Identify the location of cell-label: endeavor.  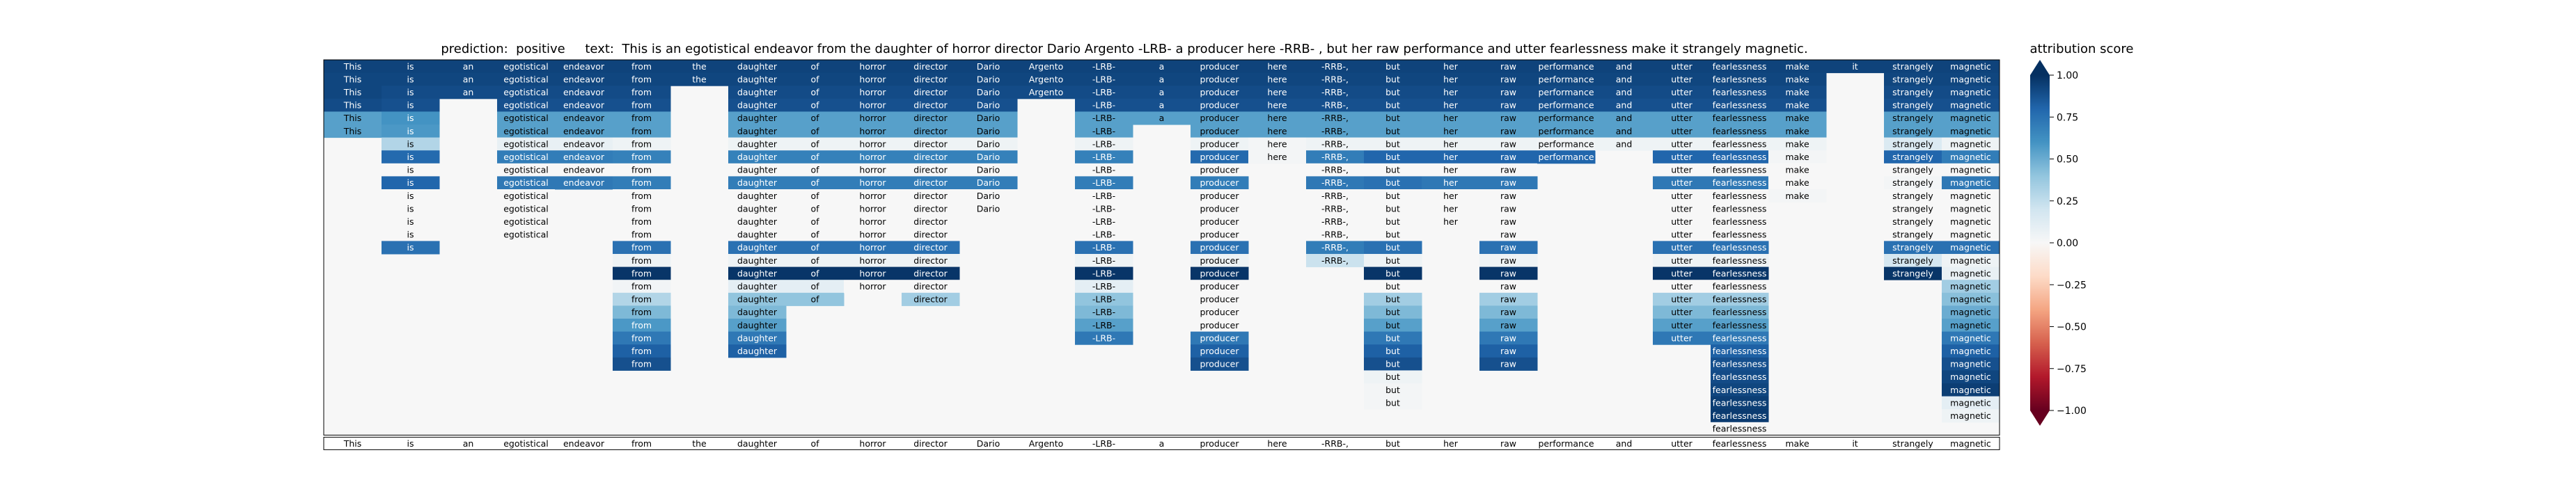
(584, 131).